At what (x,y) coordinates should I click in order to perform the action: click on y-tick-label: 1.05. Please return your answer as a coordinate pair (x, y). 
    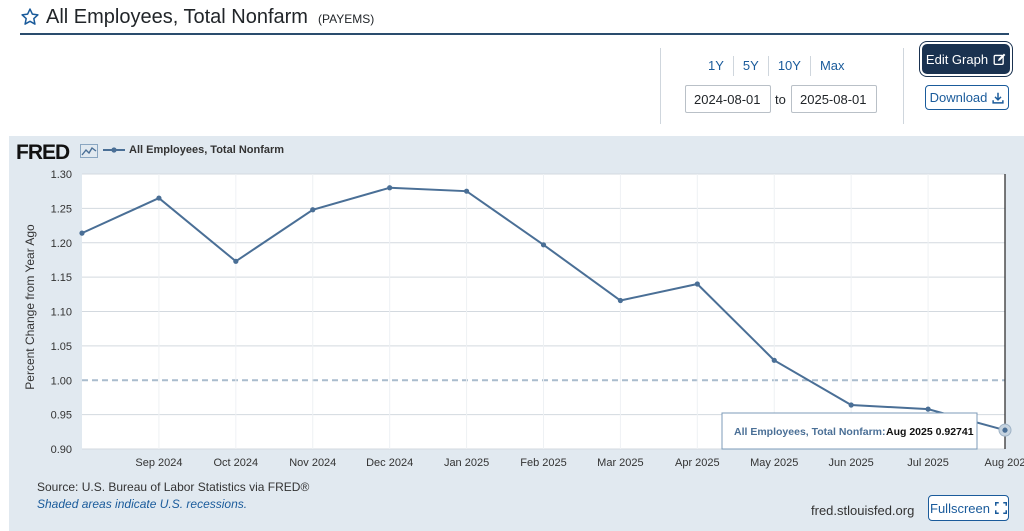
    Looking at the image, I should click on (61, 347).